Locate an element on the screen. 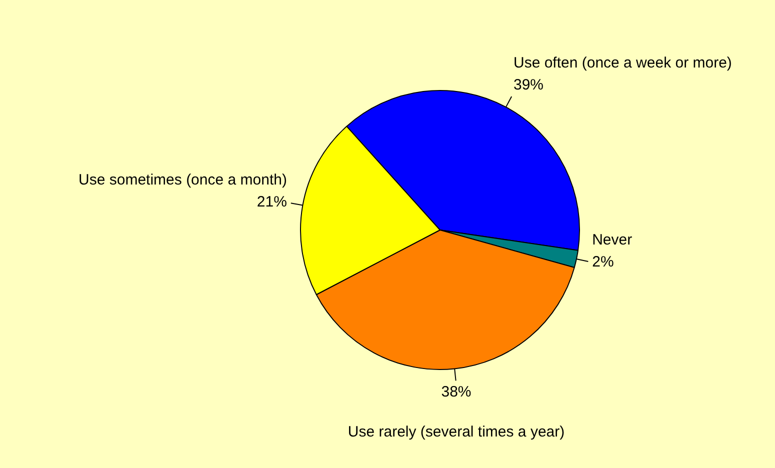  slice-label: Use sometimes (once a month) is located at coordinates (182, 180).